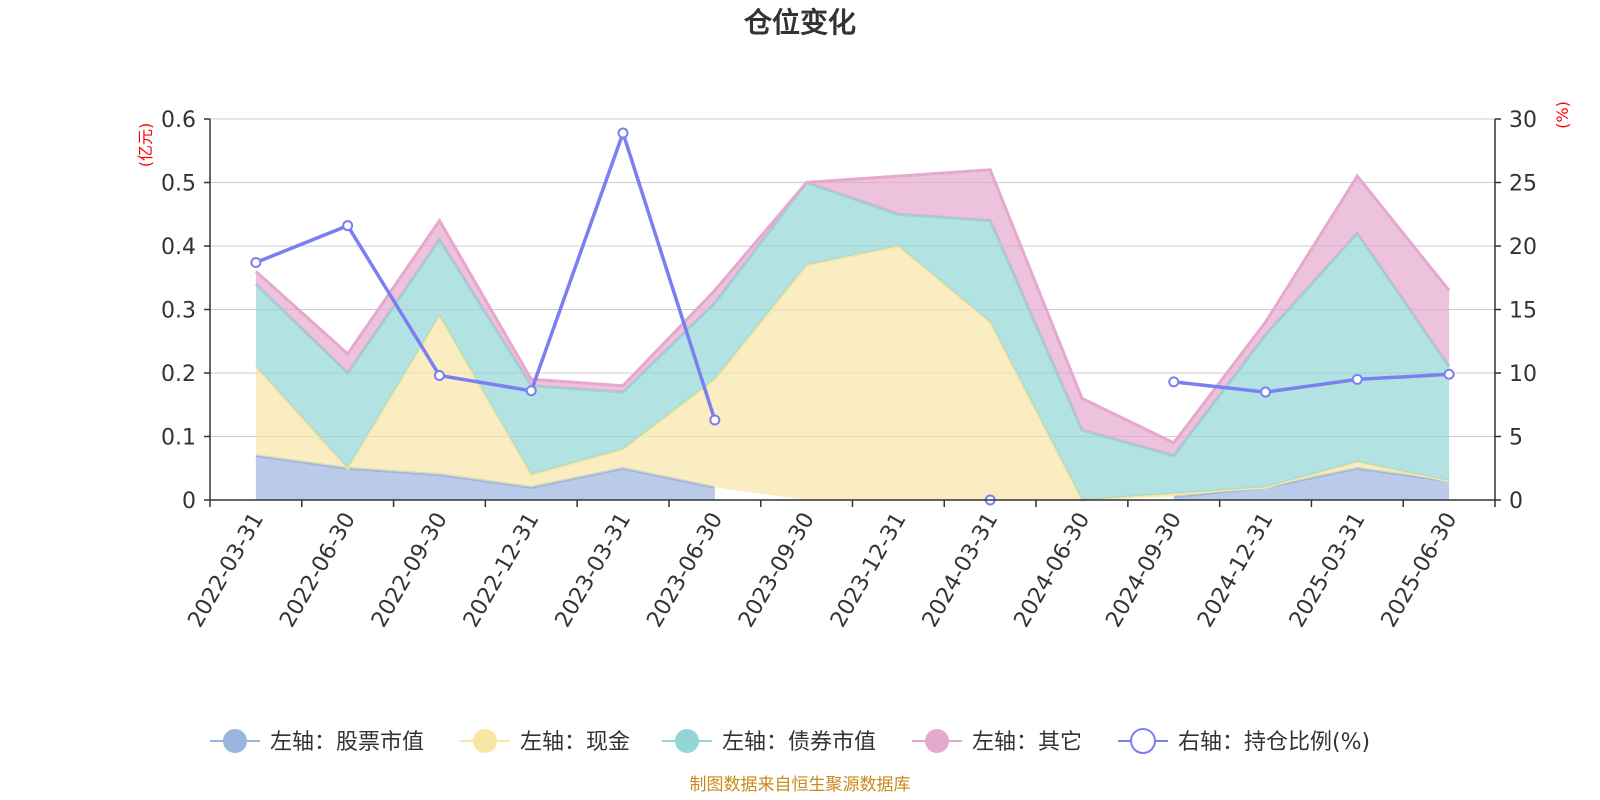 The image size is (1600, 800). I want to click on left-tick-label: 0.2, so click(178, 374).